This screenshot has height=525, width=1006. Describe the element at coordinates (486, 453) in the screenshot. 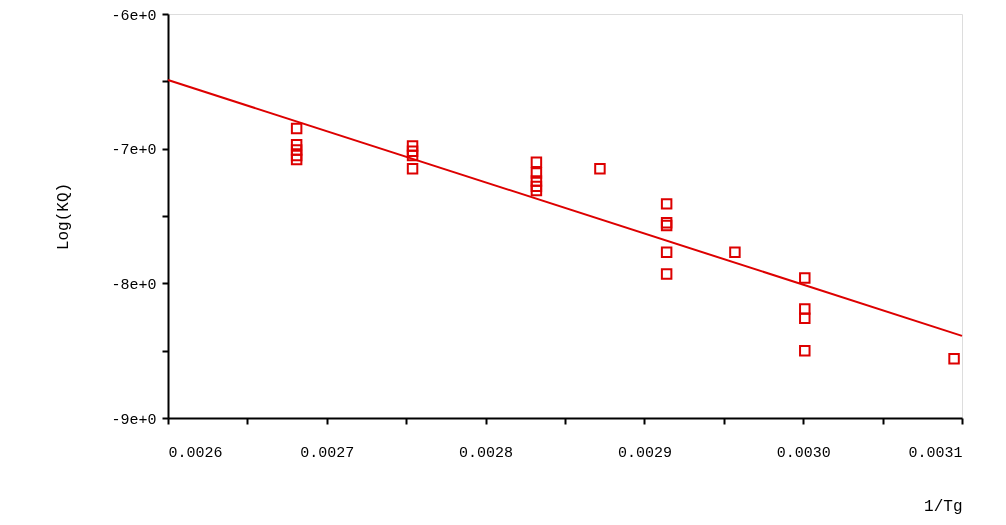

I see `x-tick-label: 0.0028` at that location.